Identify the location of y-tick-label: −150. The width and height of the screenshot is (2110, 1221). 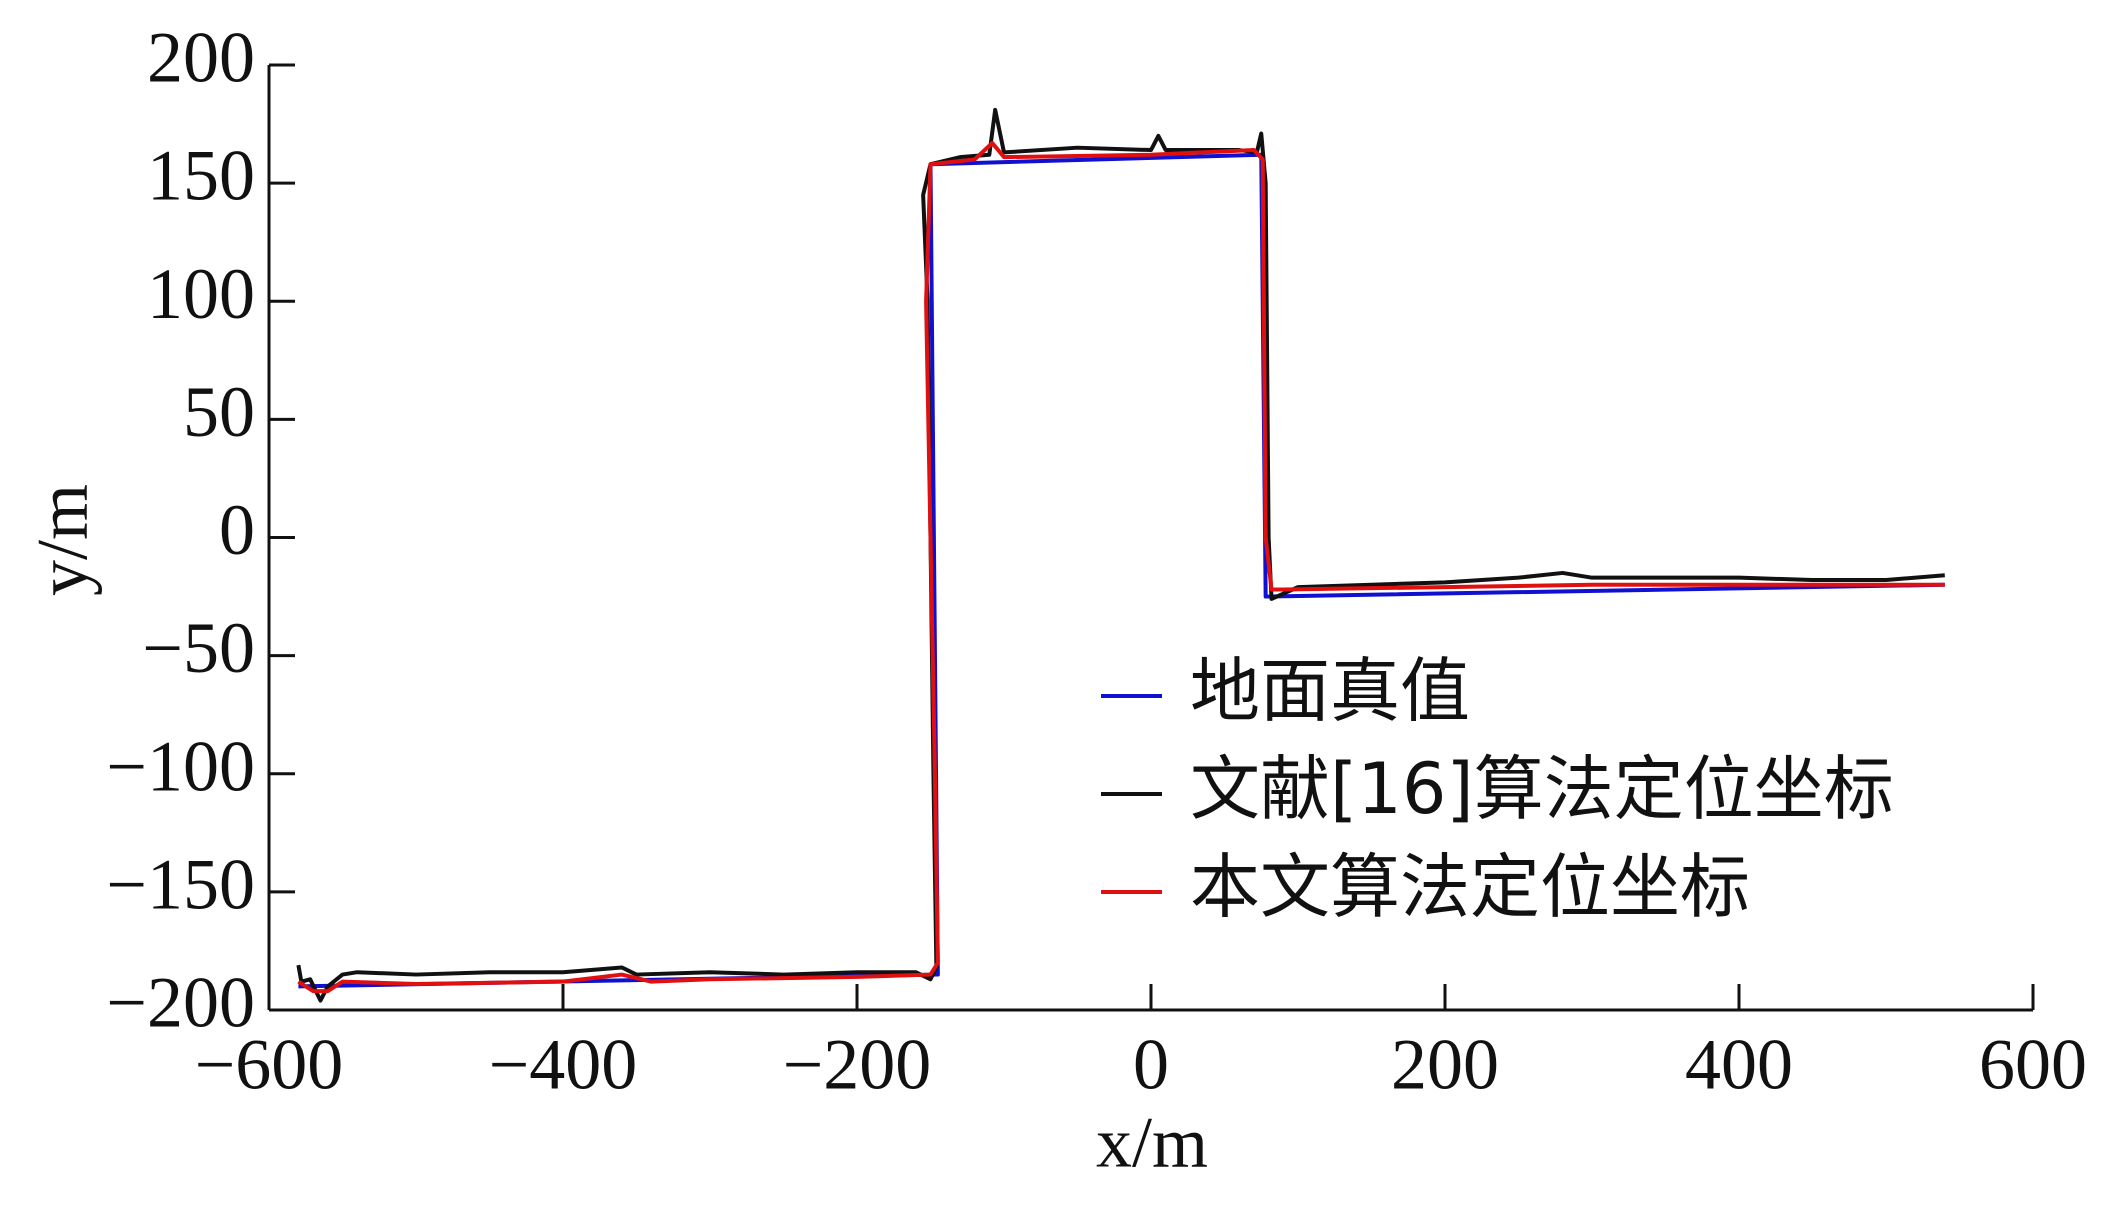
(180, 884).